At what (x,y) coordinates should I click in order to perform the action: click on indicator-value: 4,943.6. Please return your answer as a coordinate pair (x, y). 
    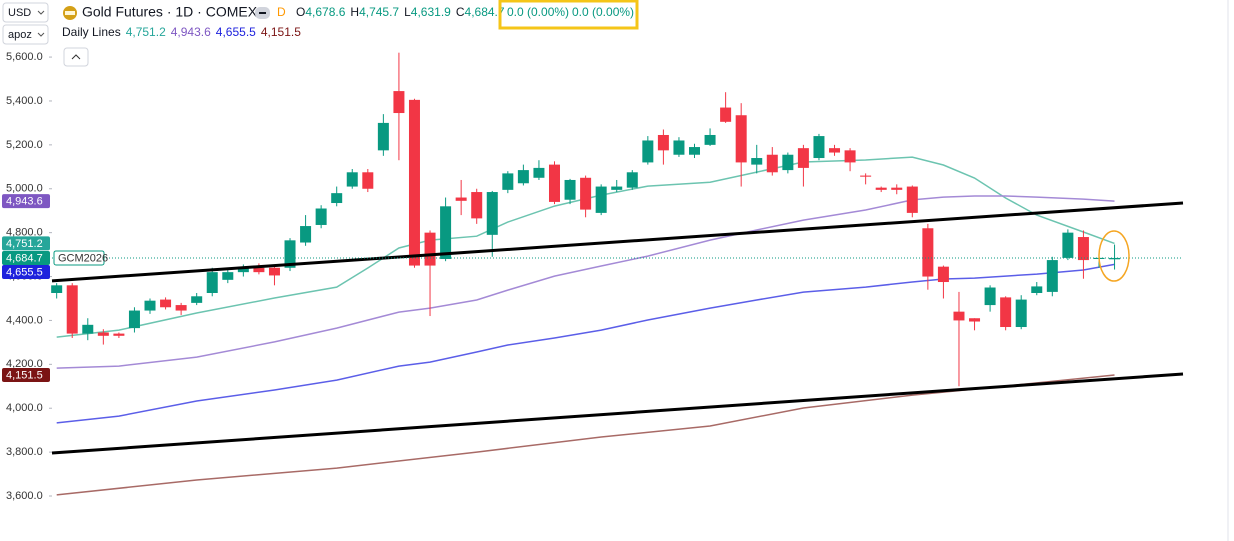
    Looking at the image, I should click on (191, 32).